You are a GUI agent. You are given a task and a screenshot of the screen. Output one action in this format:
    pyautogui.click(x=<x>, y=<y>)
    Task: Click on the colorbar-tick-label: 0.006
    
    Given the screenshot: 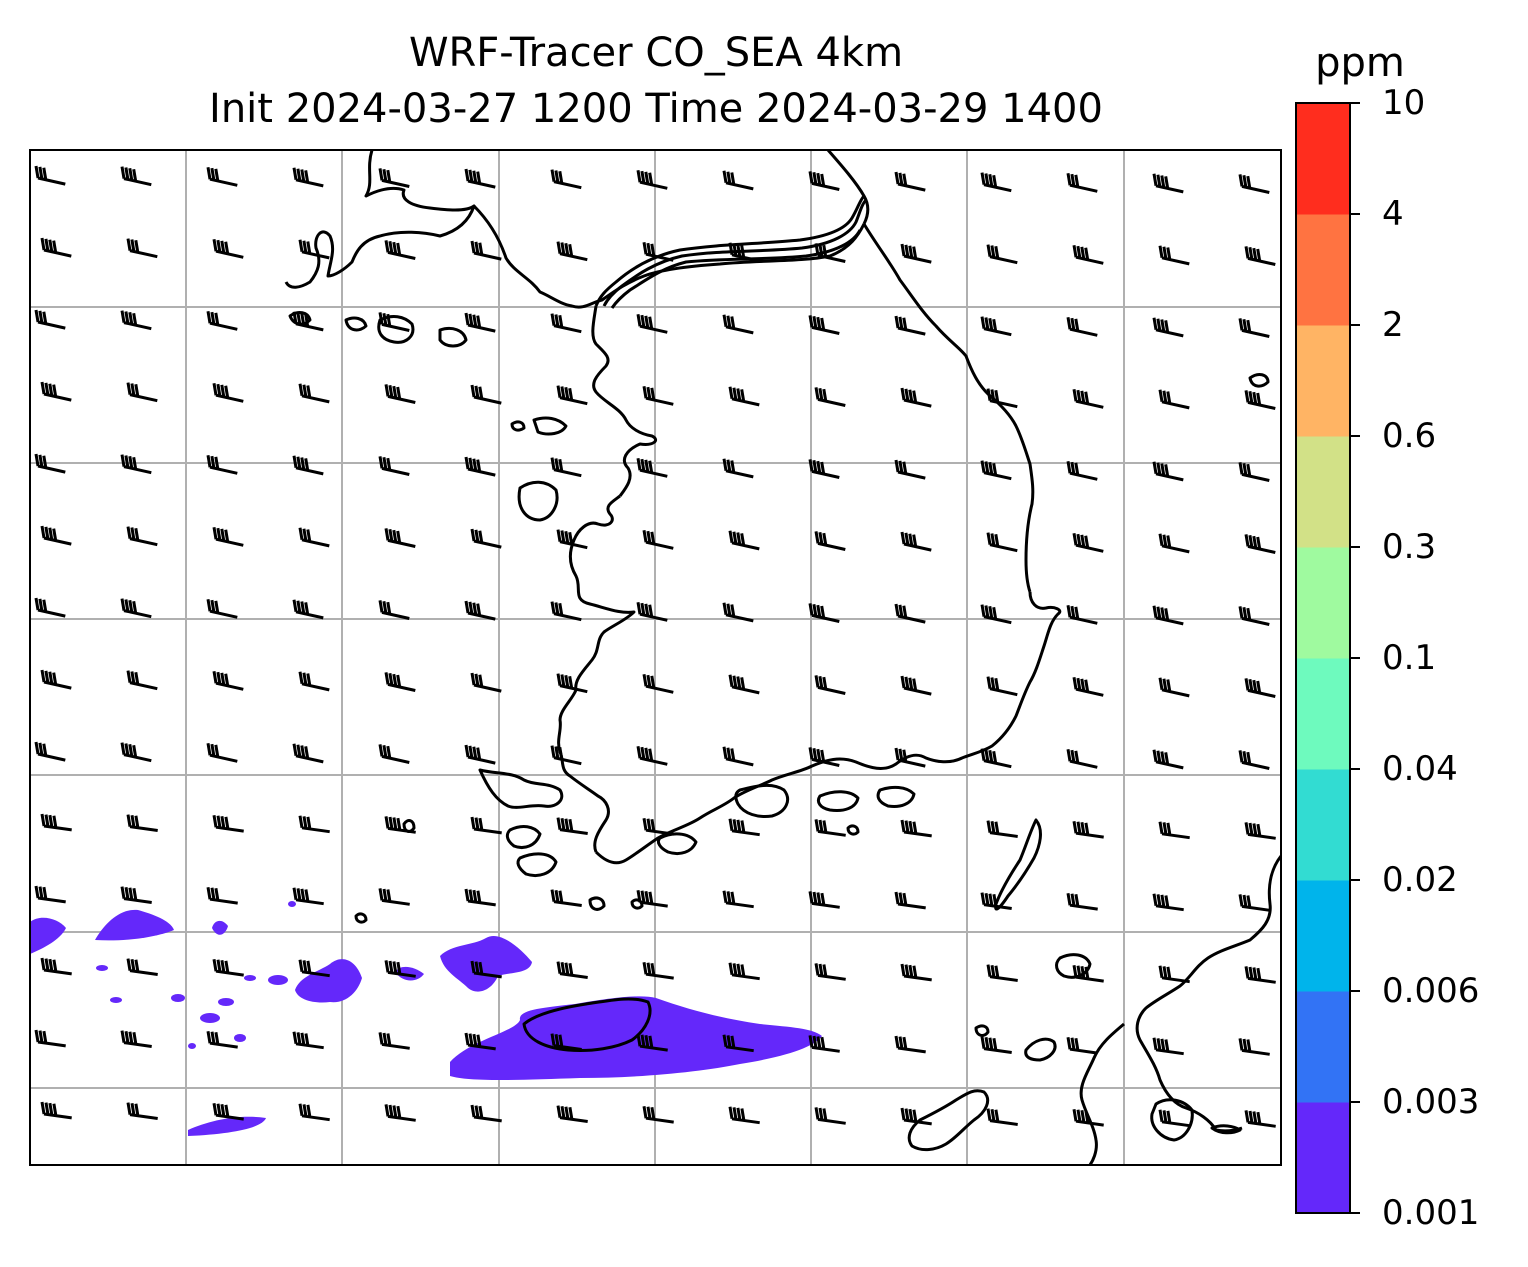 What is the action you would take?
    pyautogui.click(x=1431, y=991)
    